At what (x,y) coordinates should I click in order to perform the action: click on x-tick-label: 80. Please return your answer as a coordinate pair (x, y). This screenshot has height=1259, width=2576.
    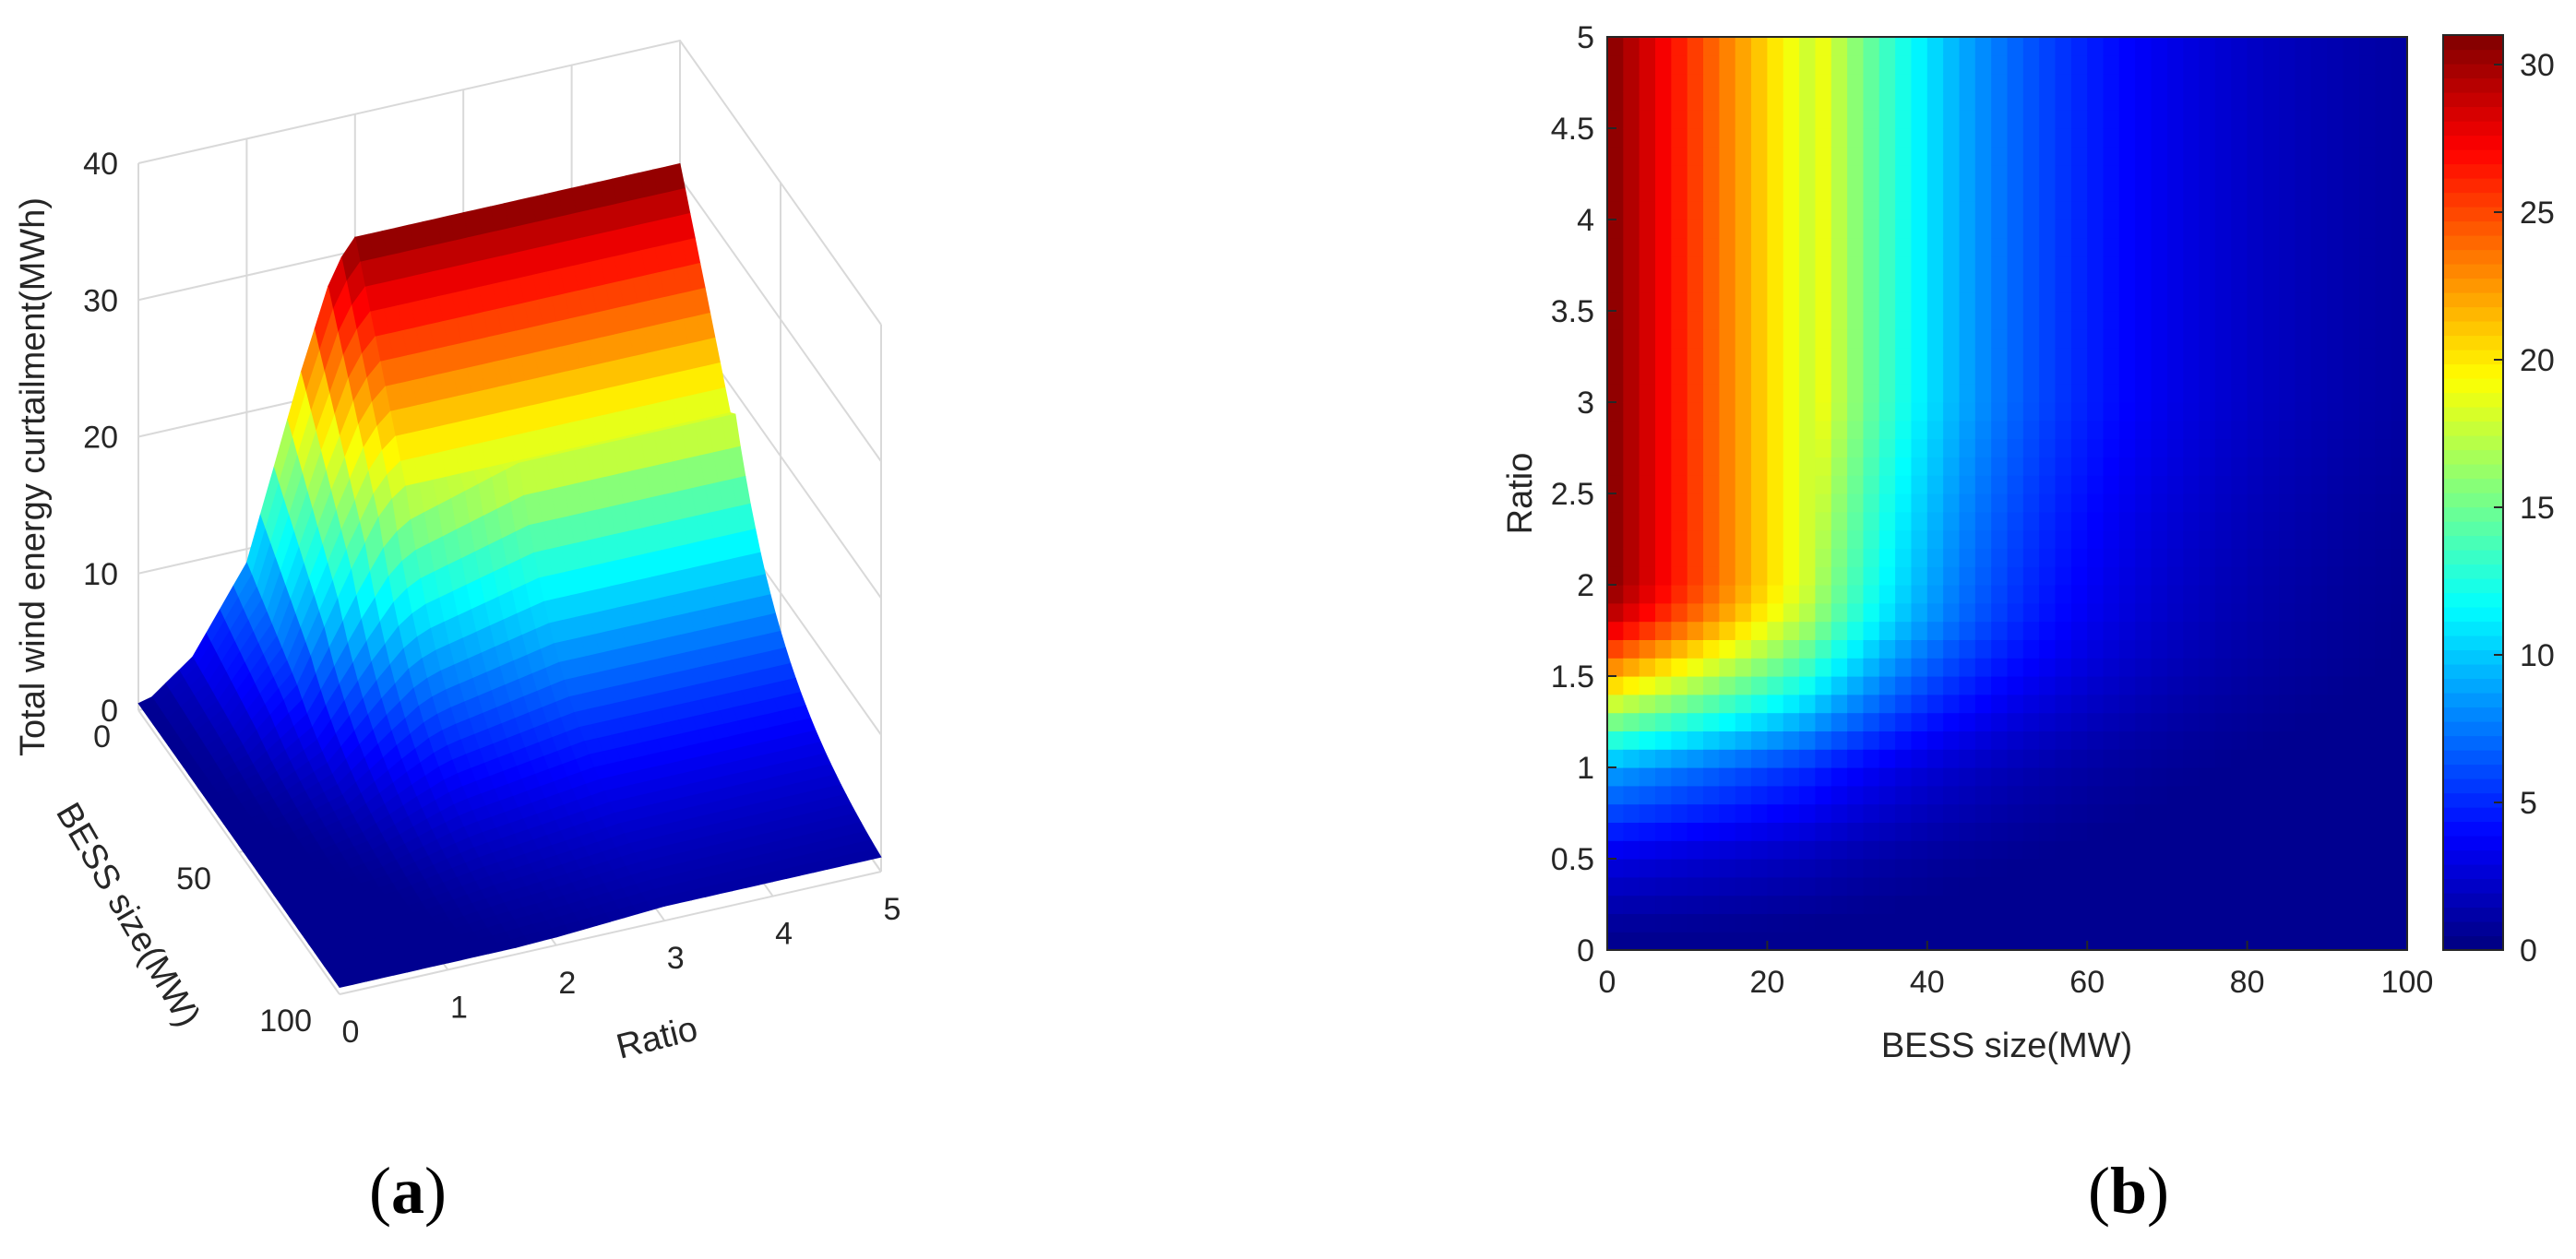
    Looking at the image, I should click on (2247, 983).